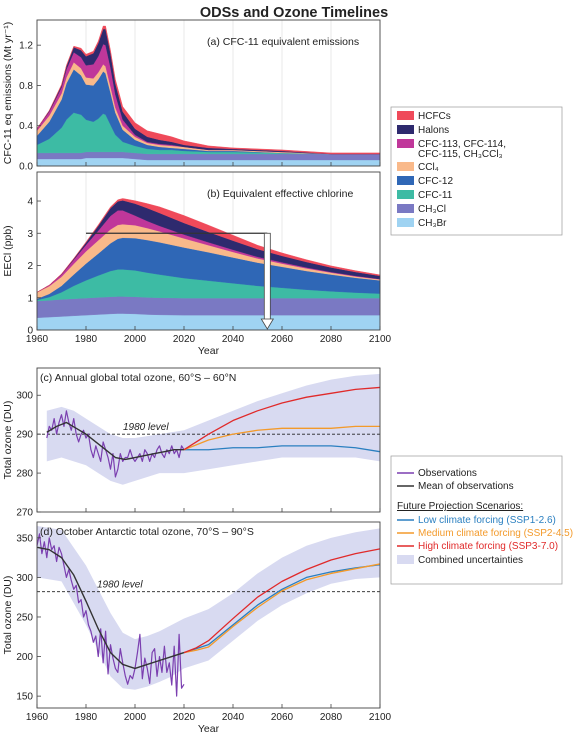 This screenshot has width=588, height=736. Describe the element at coordinates (283, 42) in the screenshot. I see `panel-title: (a) CFC-11 equivalent emissions` at that location.